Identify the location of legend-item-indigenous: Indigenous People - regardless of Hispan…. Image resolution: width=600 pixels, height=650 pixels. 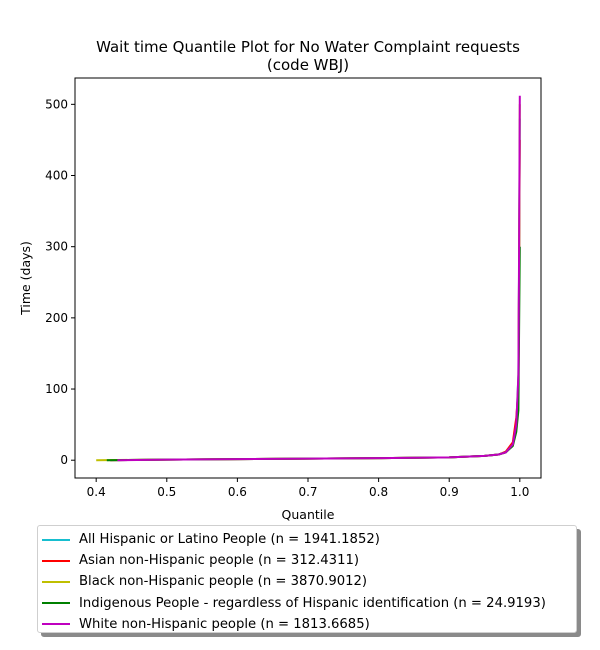
(307, 603).